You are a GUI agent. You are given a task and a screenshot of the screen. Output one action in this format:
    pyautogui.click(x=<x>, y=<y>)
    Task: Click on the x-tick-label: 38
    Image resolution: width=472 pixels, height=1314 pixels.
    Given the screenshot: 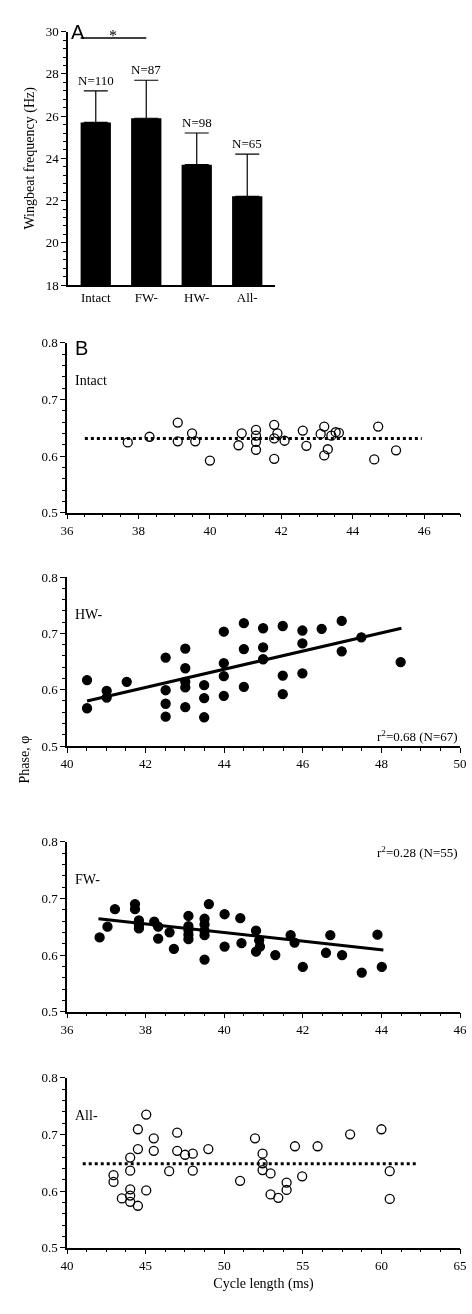 What is the action you would take?
    pyautogui.click(x=146, y=1030)
    